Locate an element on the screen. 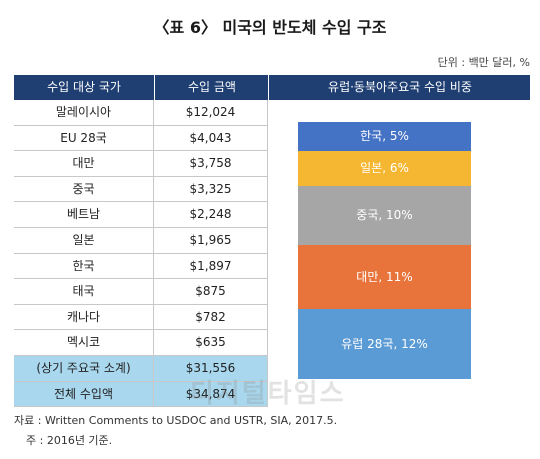 This screenshot has width=540, height=459. amount-cell: $2,248 is located at coordinates (211, 214).